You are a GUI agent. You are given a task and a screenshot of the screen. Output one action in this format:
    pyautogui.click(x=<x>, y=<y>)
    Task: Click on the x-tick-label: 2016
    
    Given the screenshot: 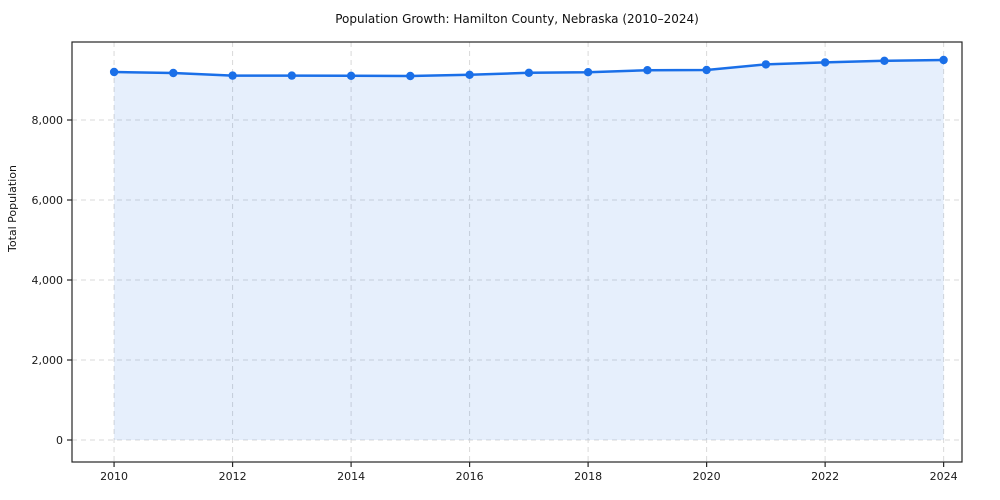 What is the action you would take?
    pyautogui.click(x=470, y=476)
    